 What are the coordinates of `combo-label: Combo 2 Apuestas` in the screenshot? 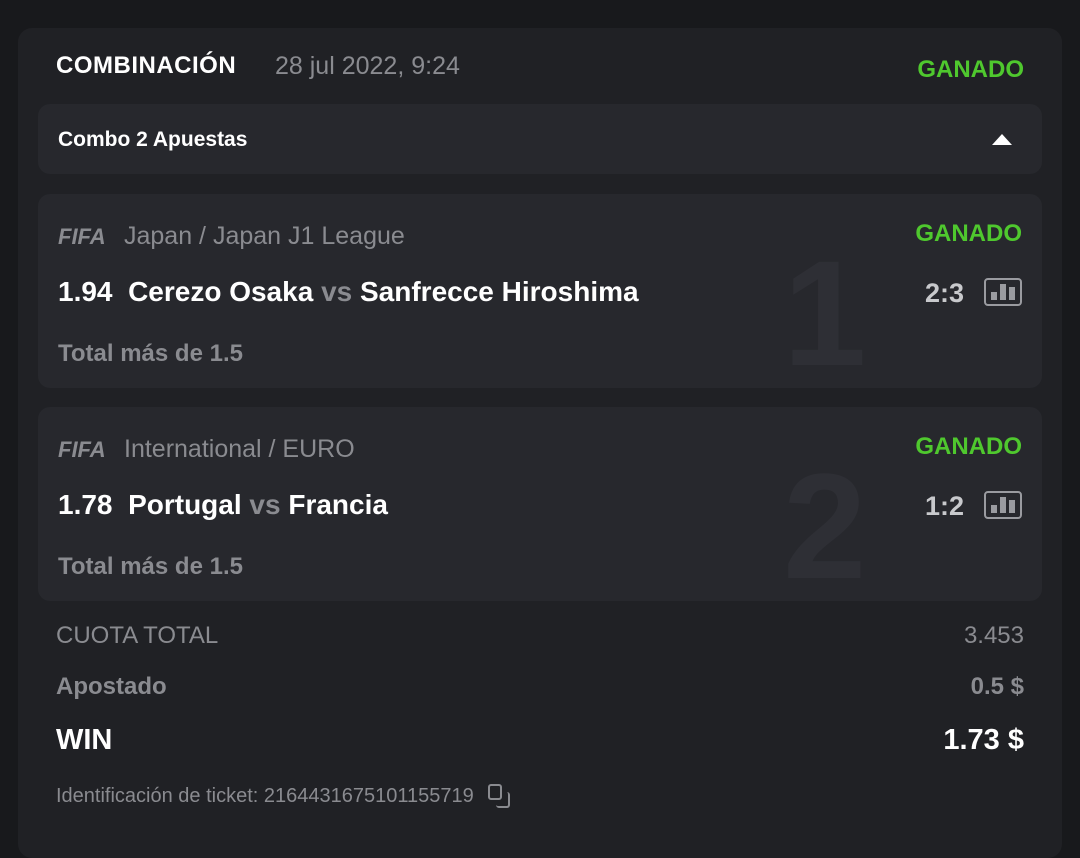 It's located at (153, 139).